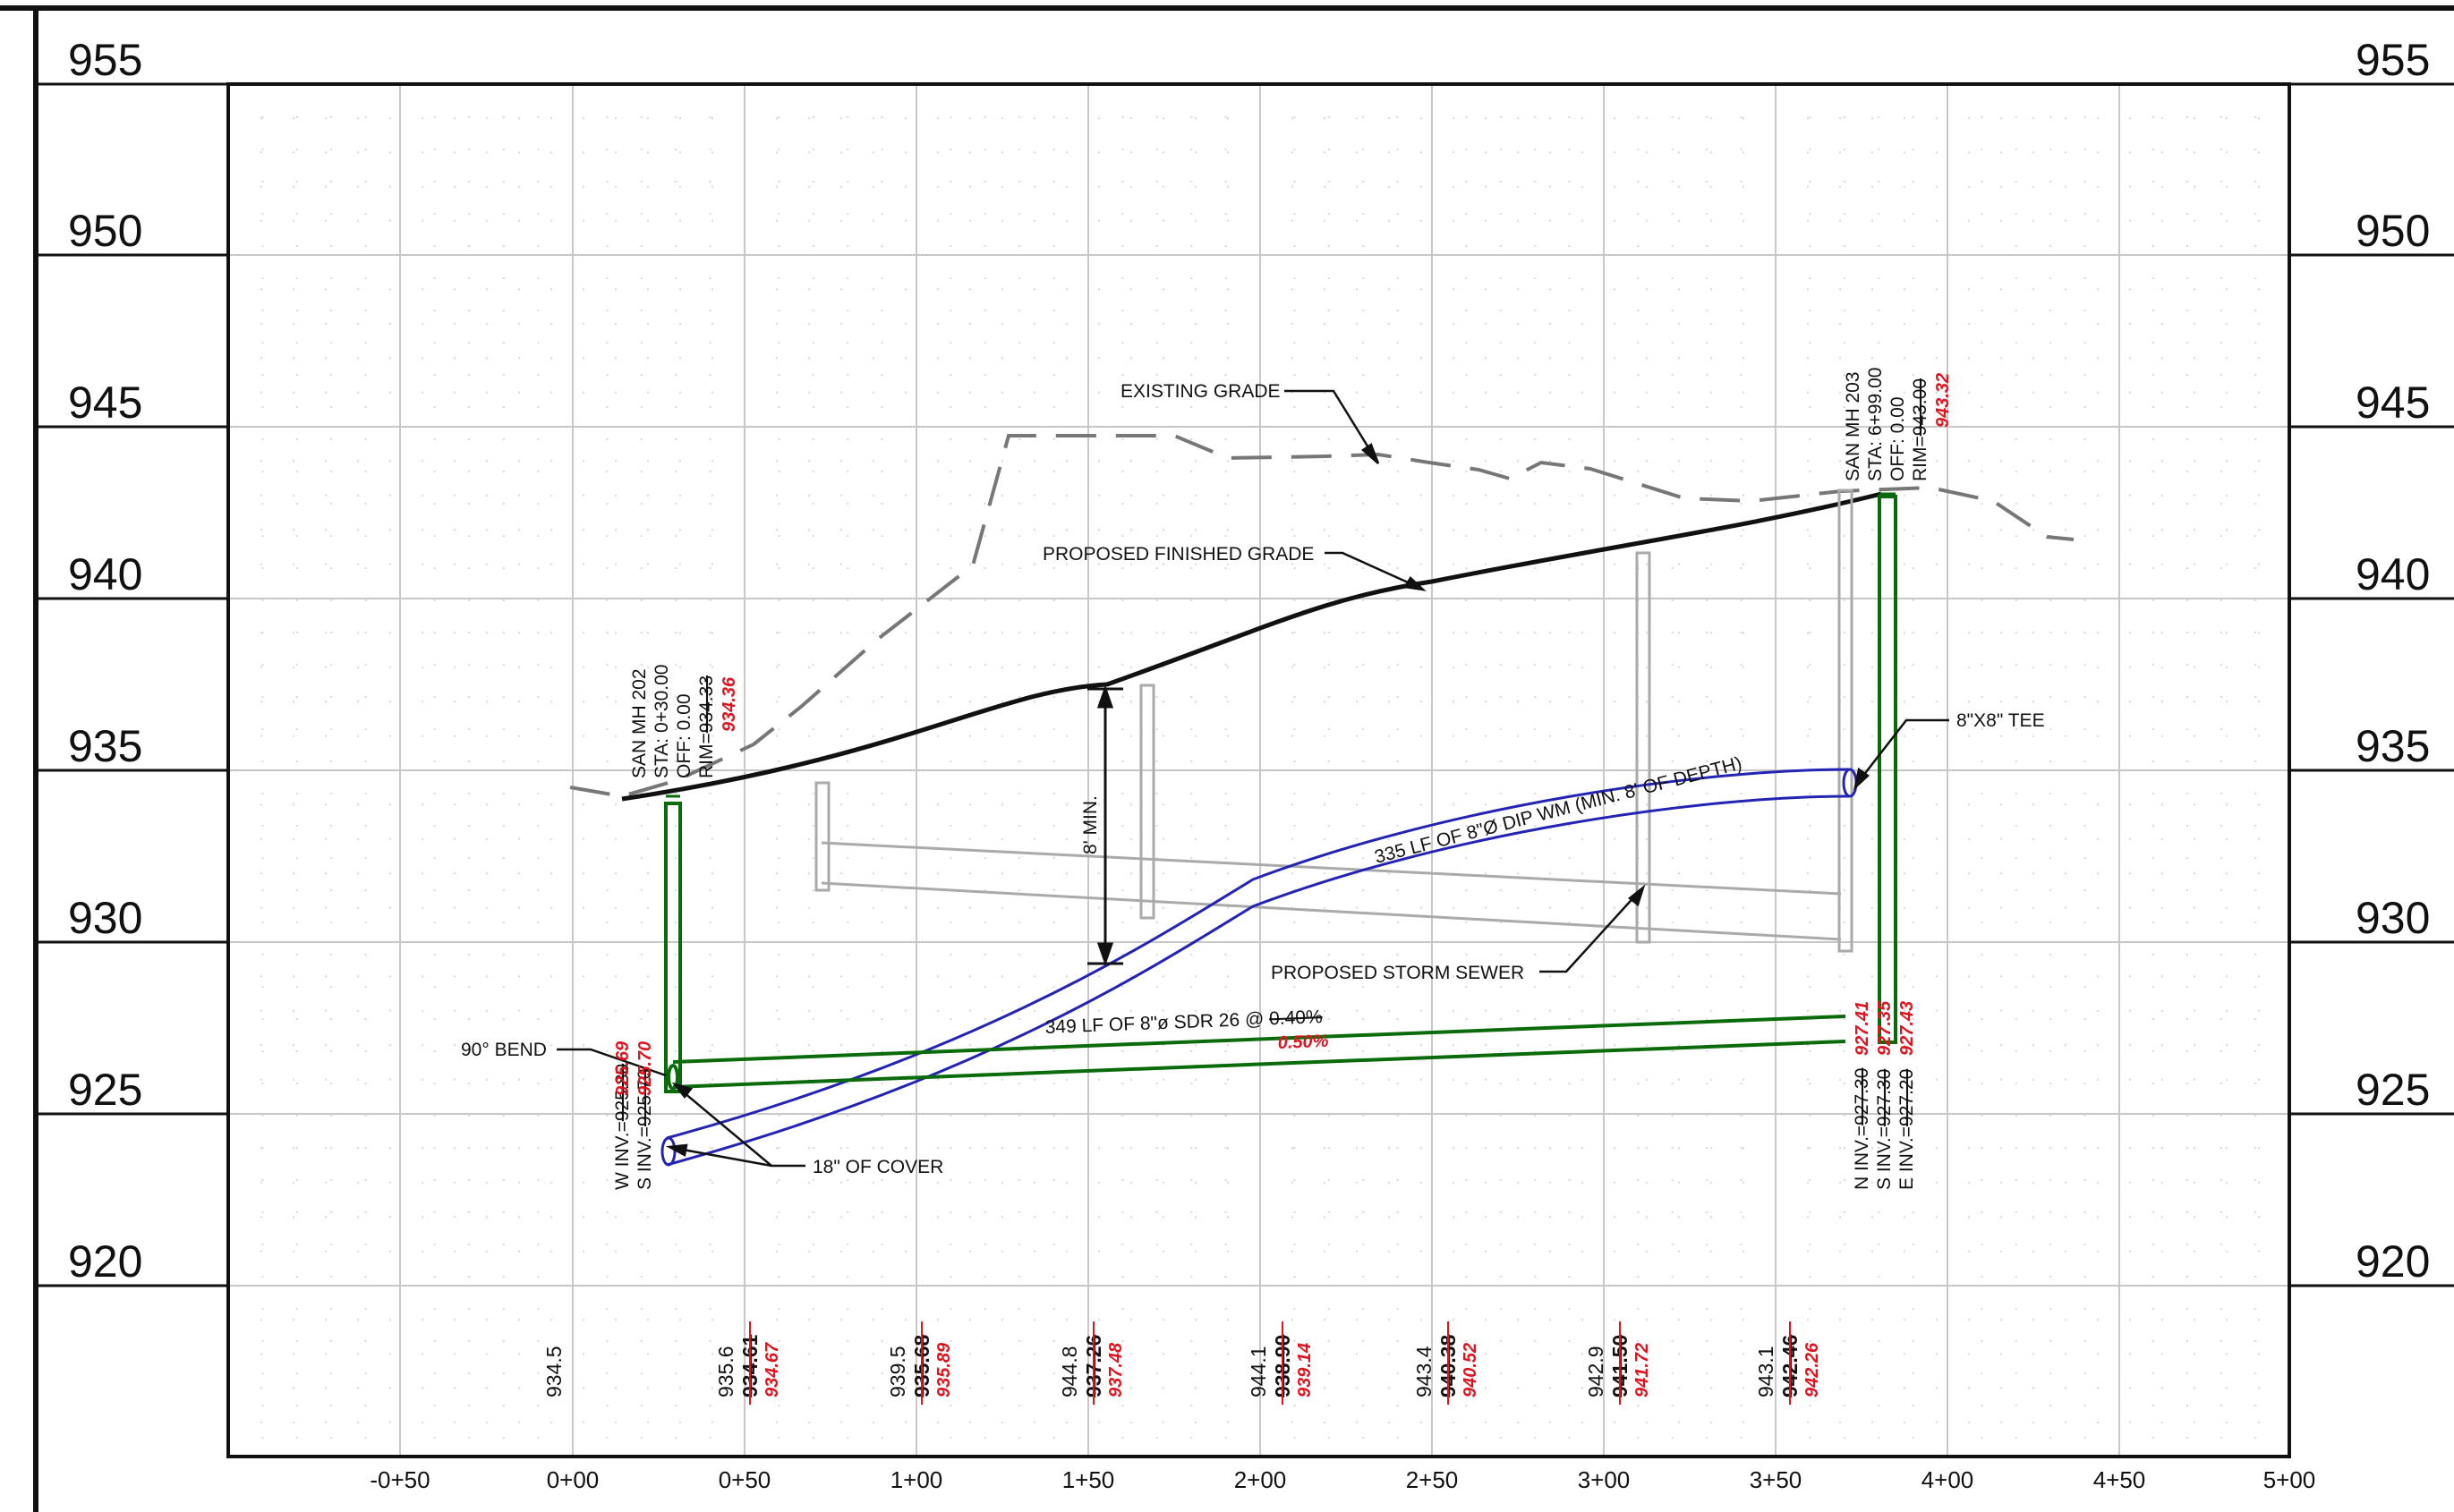 This screenshot has height=1512, width=2454. Describe the element at coordinates (1907, 1158) in the screenshot. I see `mh203-e-inv-prefix: E INV.=` at that location.